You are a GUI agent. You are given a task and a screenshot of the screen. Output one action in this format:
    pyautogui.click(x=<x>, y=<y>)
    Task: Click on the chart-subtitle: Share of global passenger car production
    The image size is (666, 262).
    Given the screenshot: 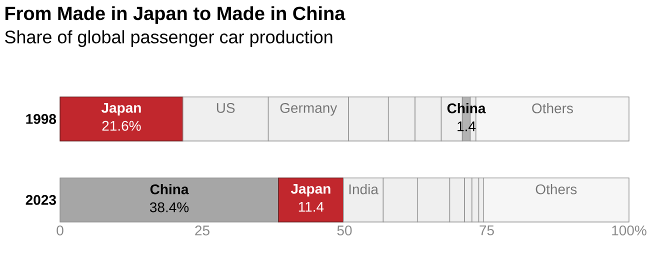 What is the action you would take?
    pyautogui.click(x=168, y=38)
    